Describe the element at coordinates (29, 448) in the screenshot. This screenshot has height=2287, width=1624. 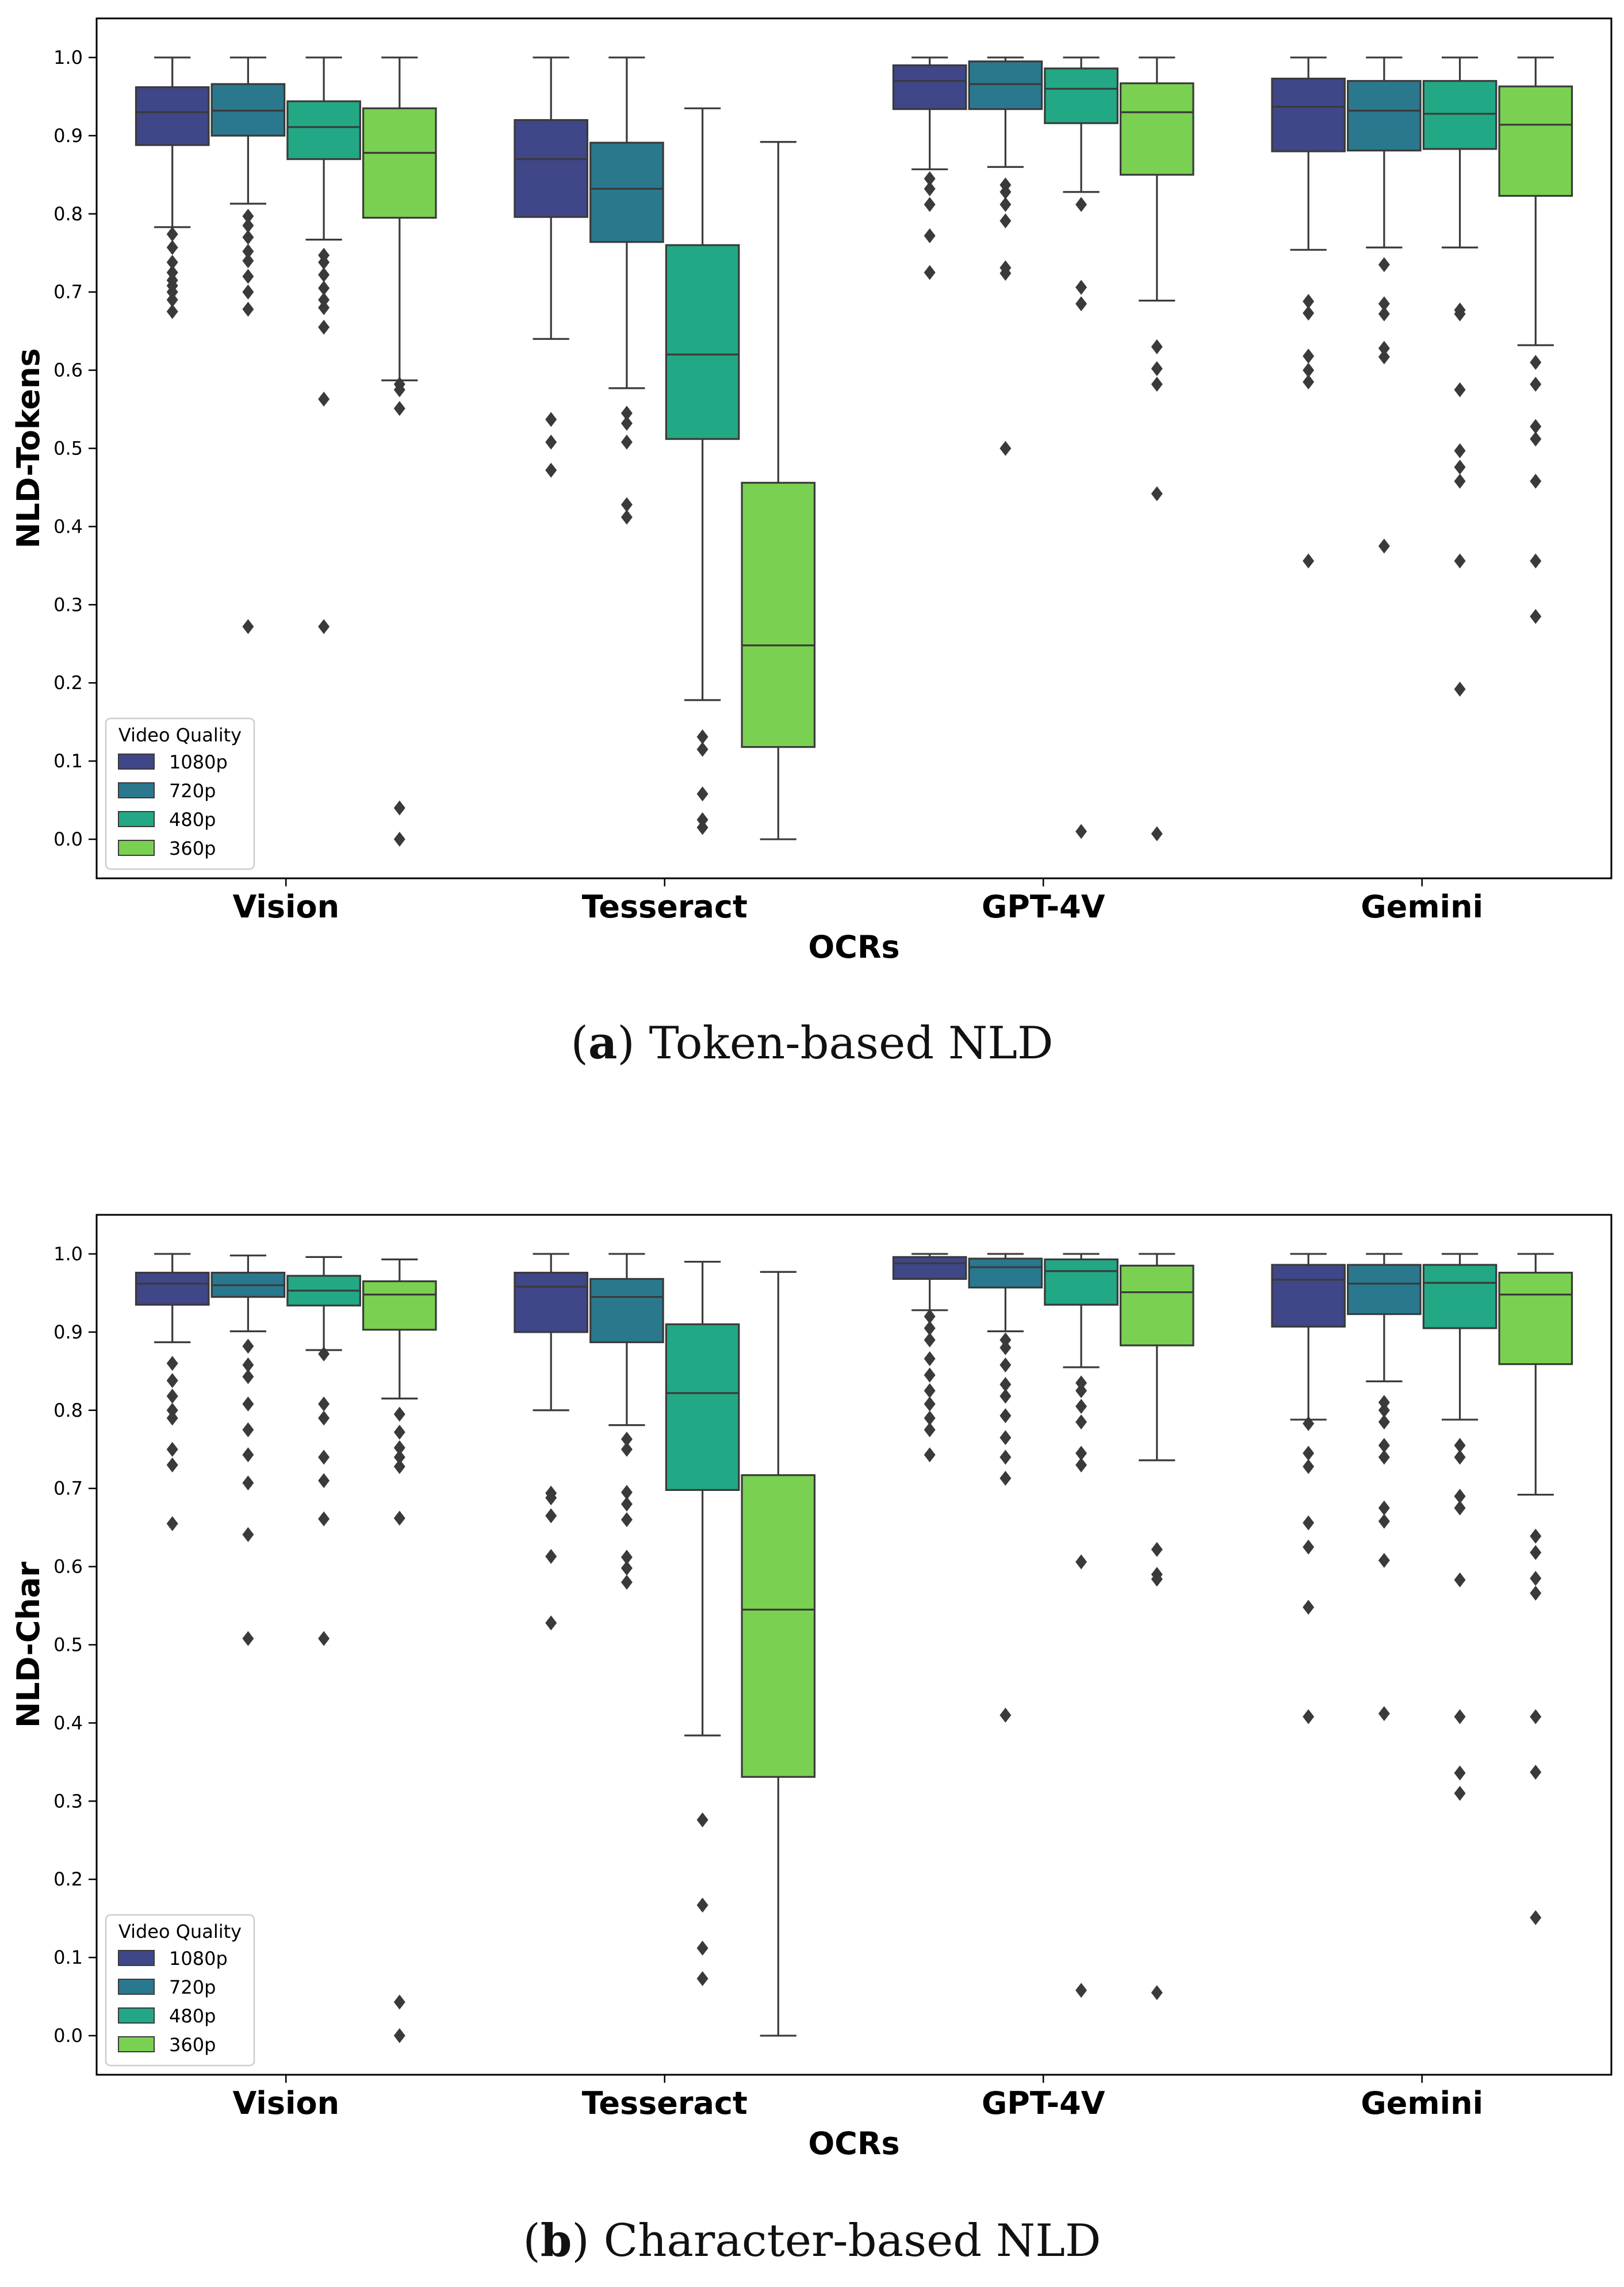
I see `y-axis-label: NLD-Tokens` at that location.